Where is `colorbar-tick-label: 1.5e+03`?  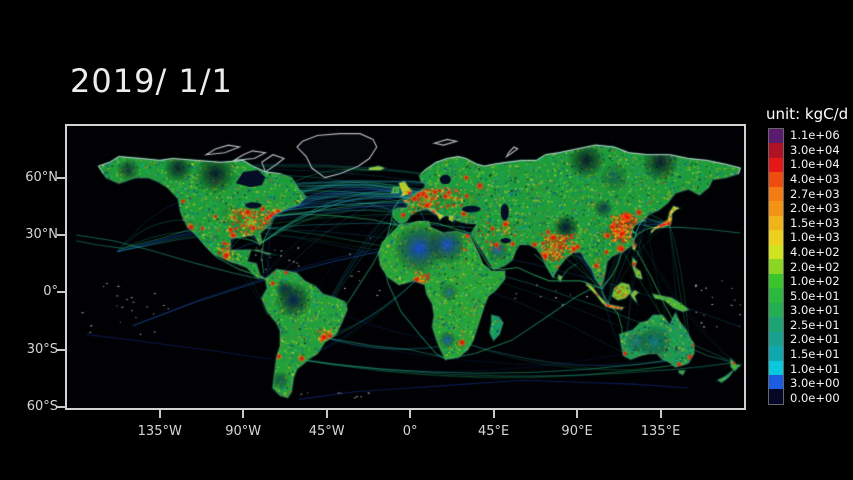 colorbar-tick-label: 1.5e+03 is located at coordinates (815, 222).